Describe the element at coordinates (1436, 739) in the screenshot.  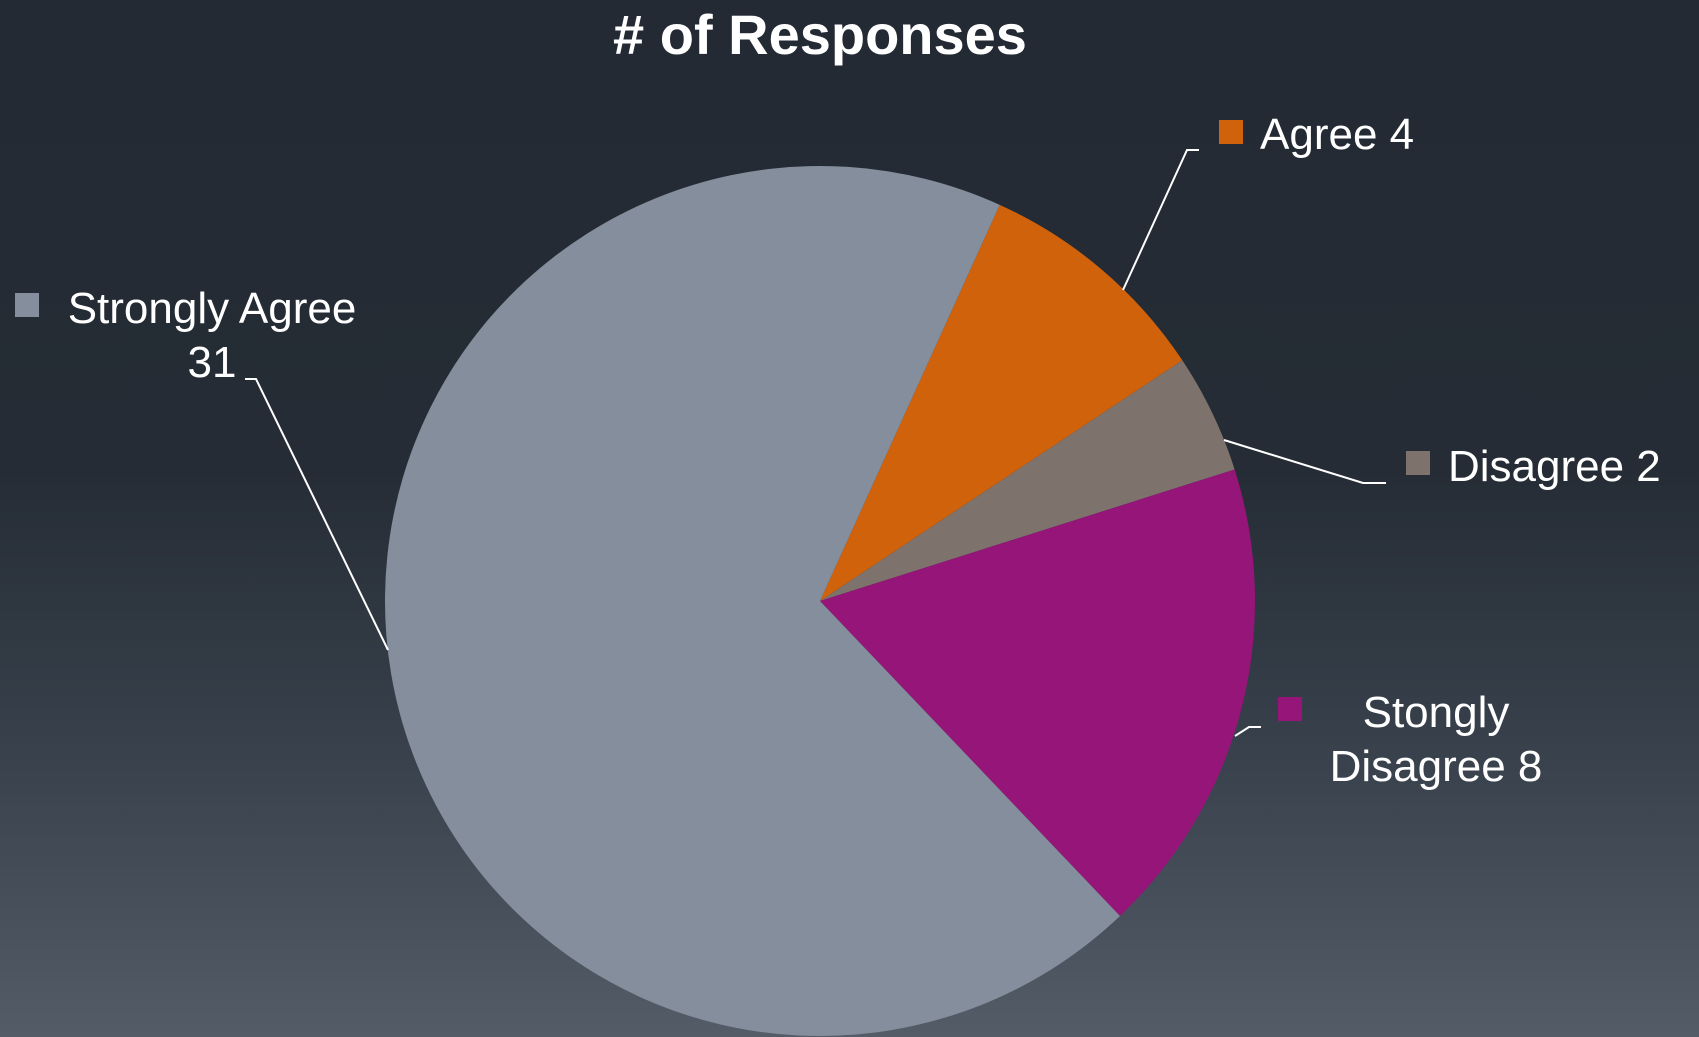
I see `data-label-stongly-disagree: Stongly Disagree 8` at that location.